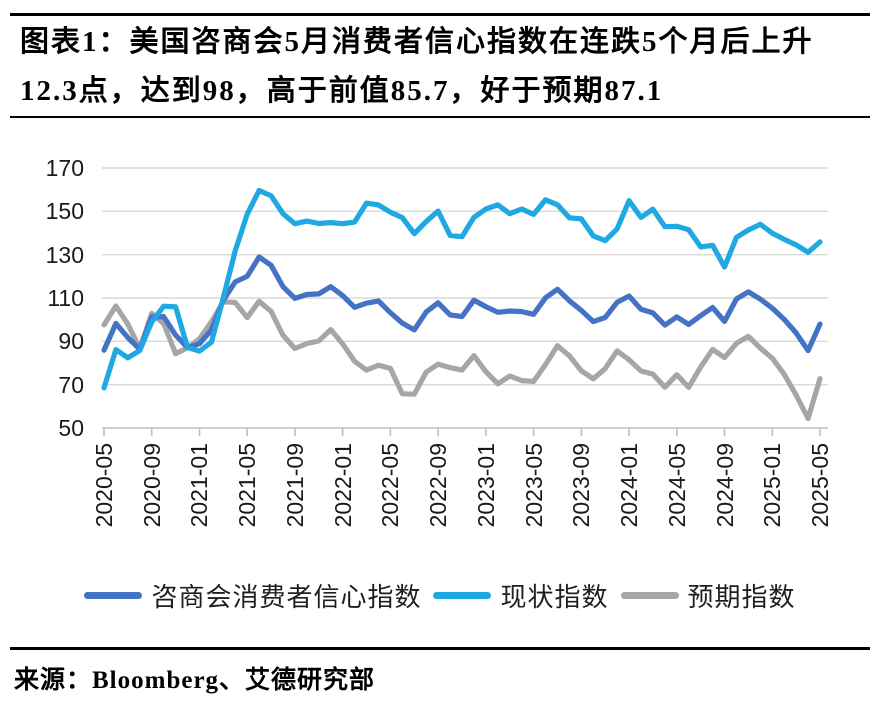  Describe the element at coordinates (104, 485) in the screenshot. I see `x-axis-label: 2020-05` at that location.